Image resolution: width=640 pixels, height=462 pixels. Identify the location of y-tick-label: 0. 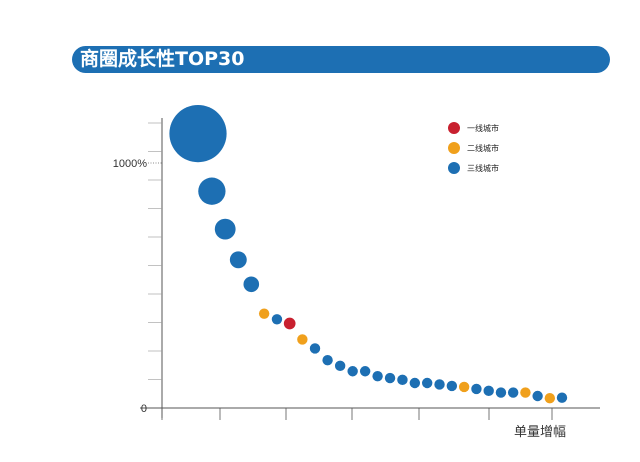
(144, 409).